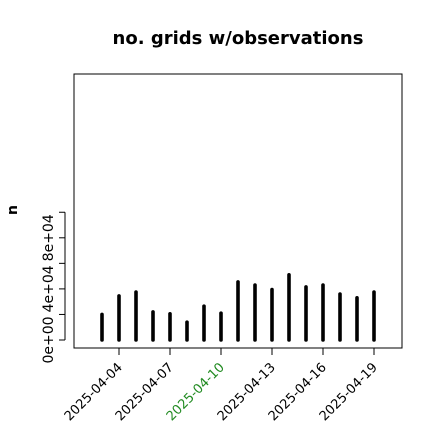 The width and height of the screenshot is (440, 440). What do you see at coordinates (49, 237) in the screenshot?
I see `y-tick-label: 8e+04` at bounding box center [49, 237].